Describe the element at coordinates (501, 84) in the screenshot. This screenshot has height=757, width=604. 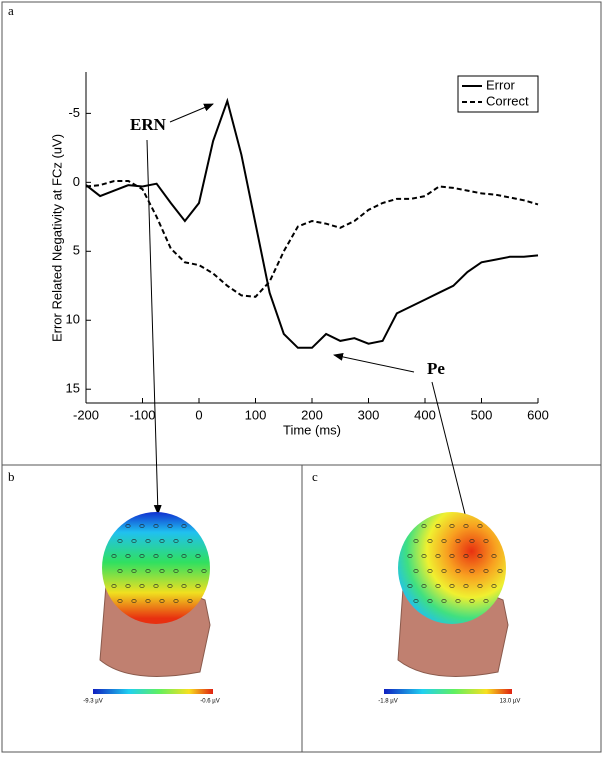
I see `legend-label: Error` at that location.